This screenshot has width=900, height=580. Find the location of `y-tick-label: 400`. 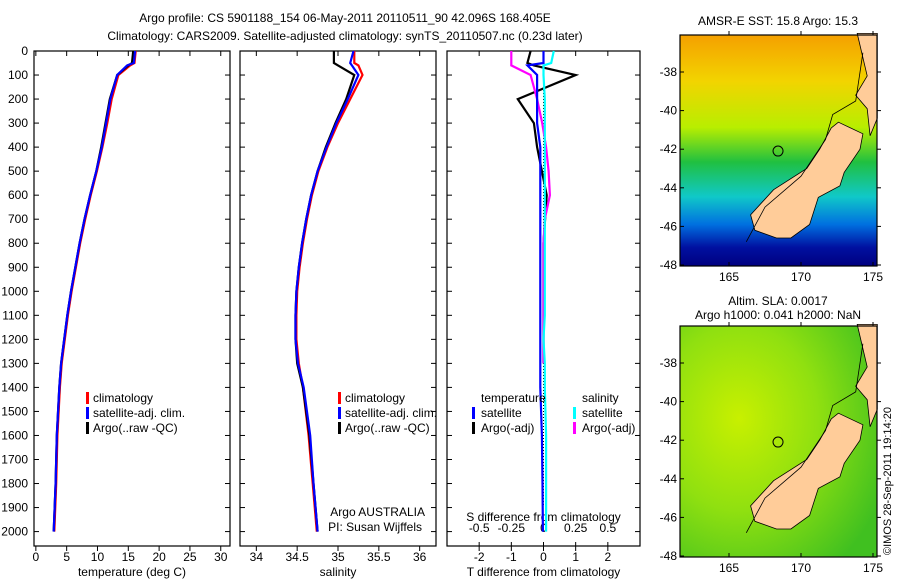

y-tick-label: 400 is located at coordinates (18, 147).